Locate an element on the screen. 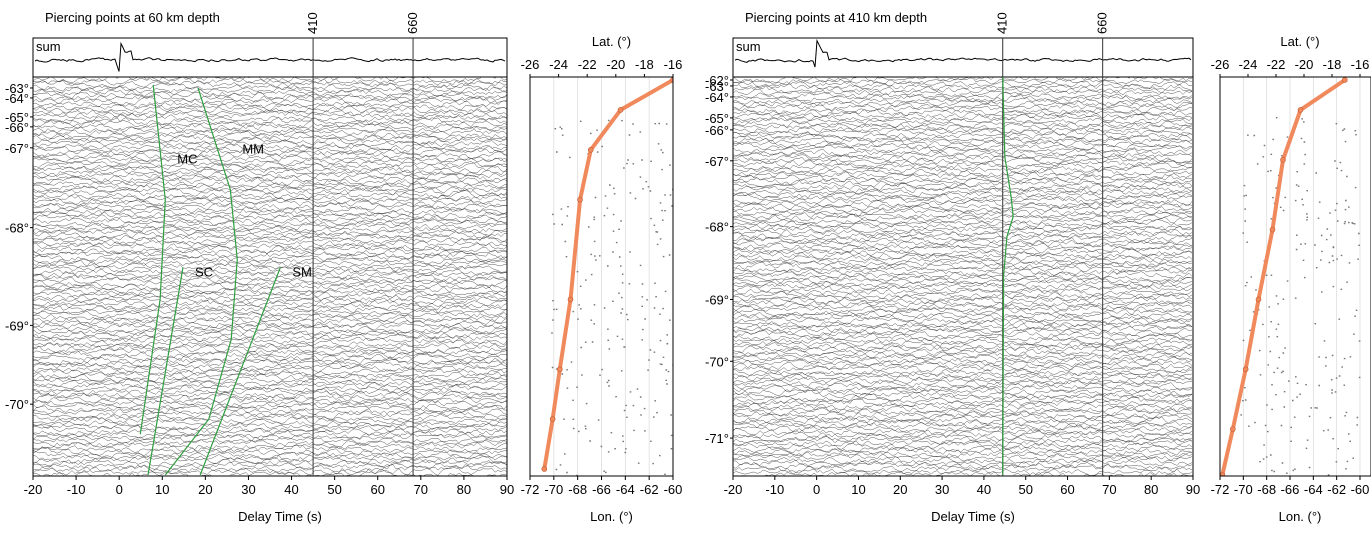 This screenshot has height=533, width=1371. x-tick-label: 0 is located at coordinates (816, 489).